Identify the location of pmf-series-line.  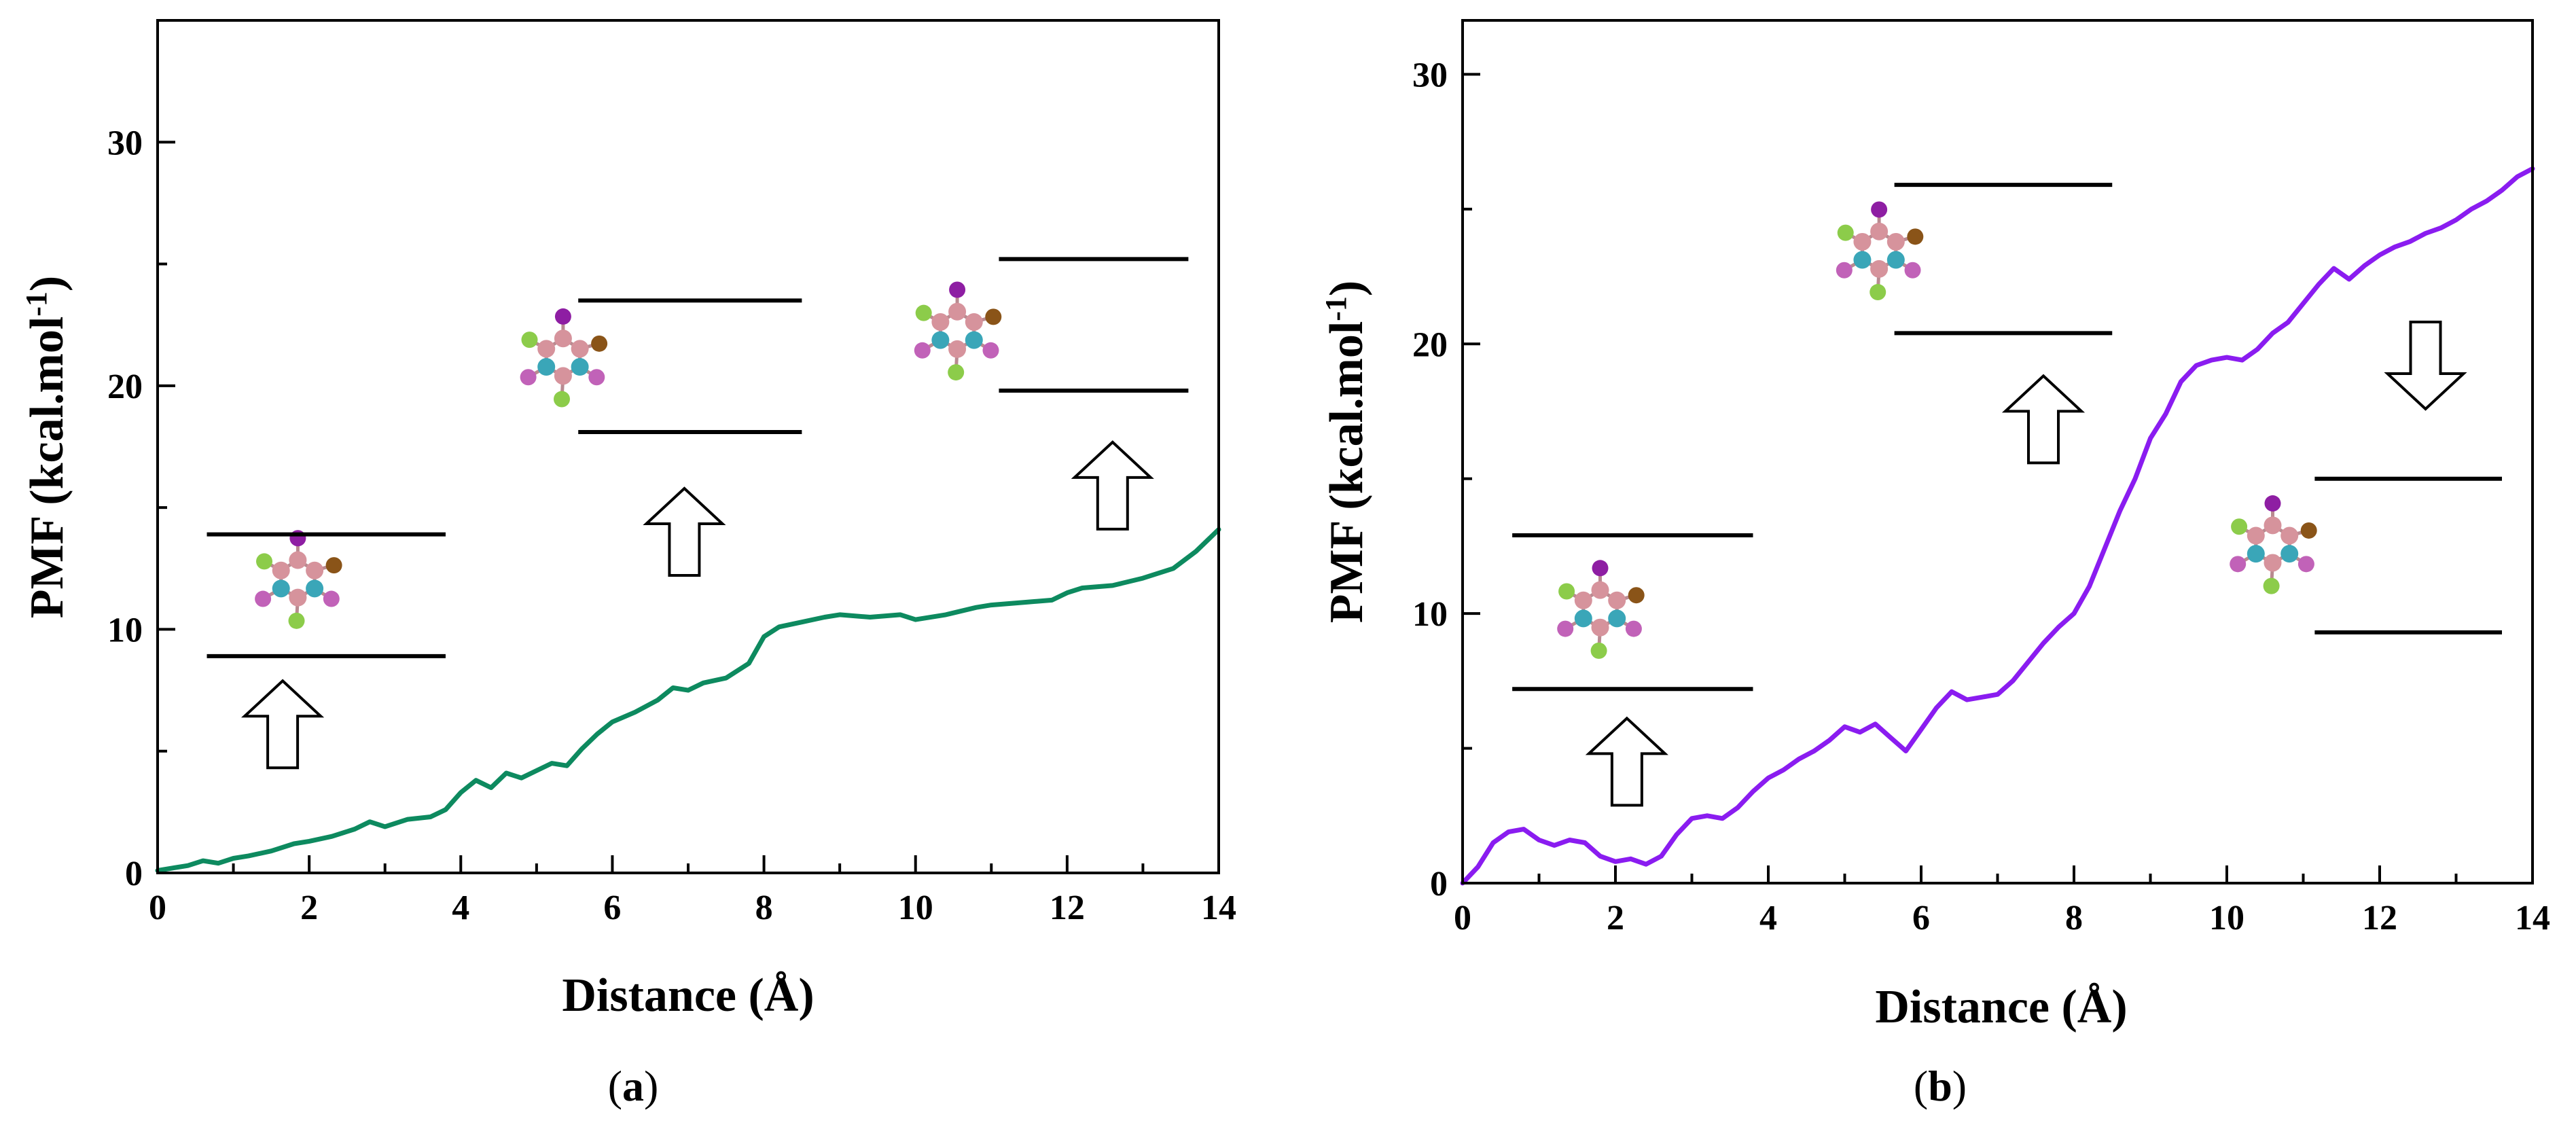
(688, 700).